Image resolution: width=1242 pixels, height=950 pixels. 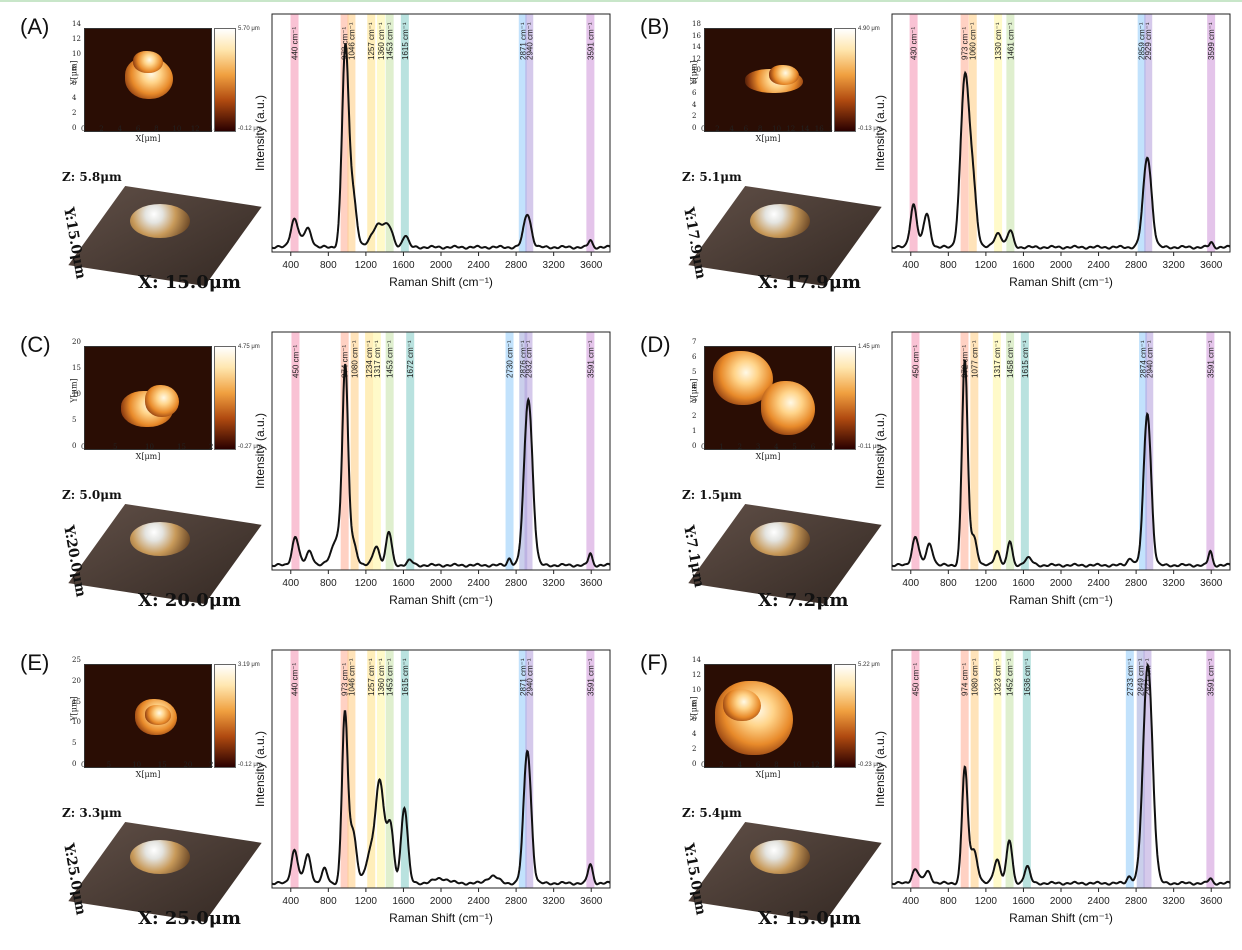 What do you see at coordinates (144, 717) in the screenshot?
I see `afm-topography-image: X[μm]Y[μm]05101520250510152025` at bounding box center [144, 717].